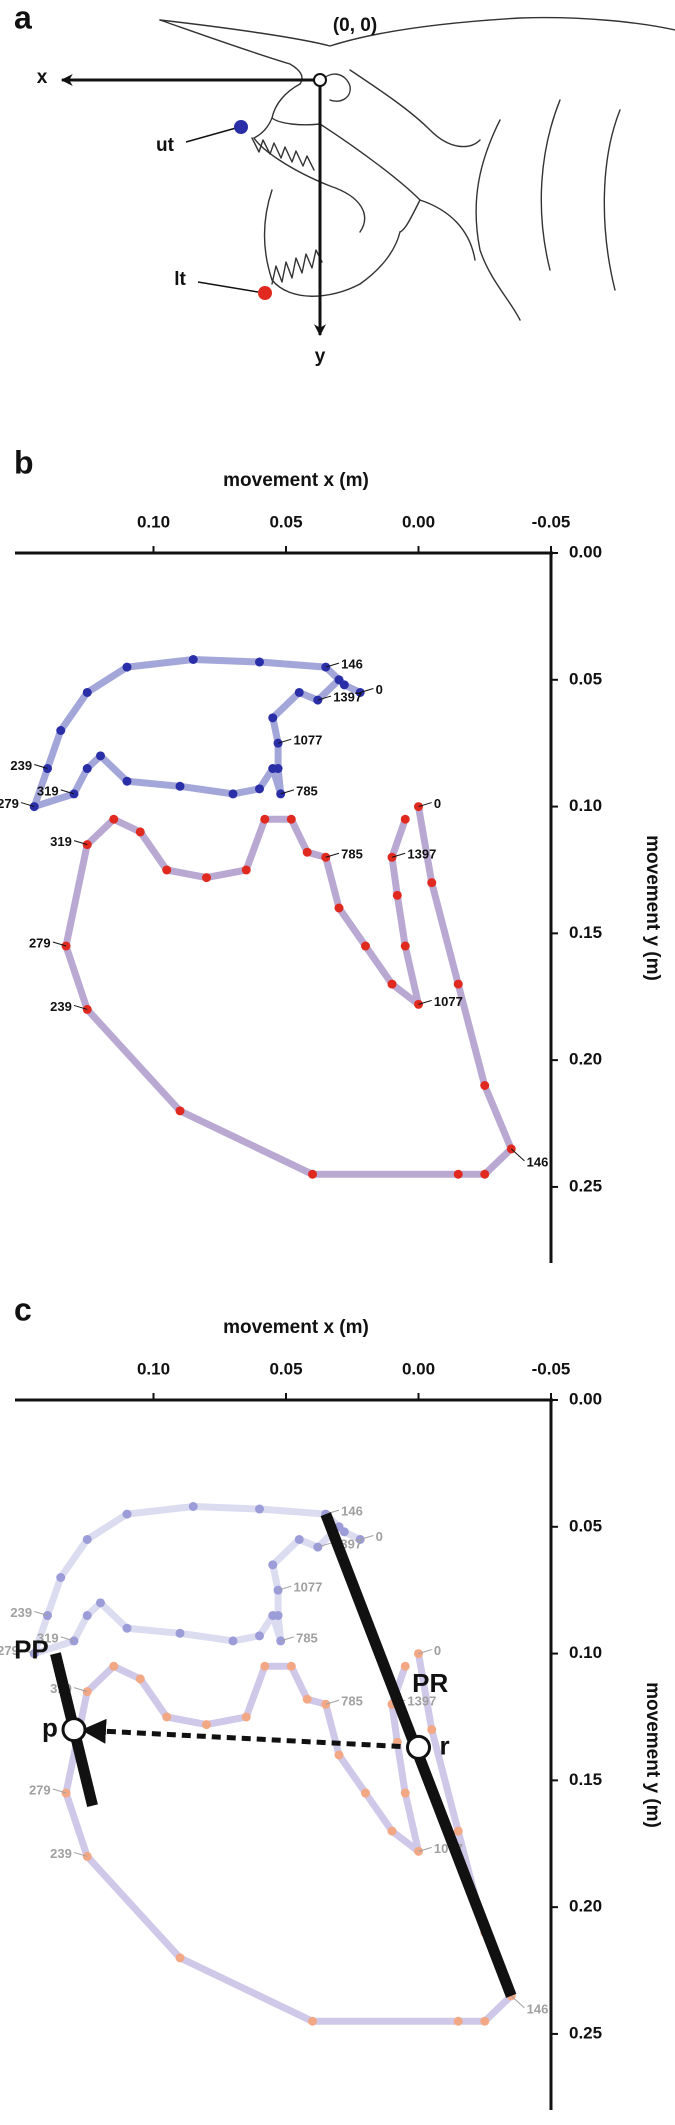  What do you see at coordinates (551, 521) in the screenshot?
I see `x-tick-label: -0.05` at bounding box center [551, 521].